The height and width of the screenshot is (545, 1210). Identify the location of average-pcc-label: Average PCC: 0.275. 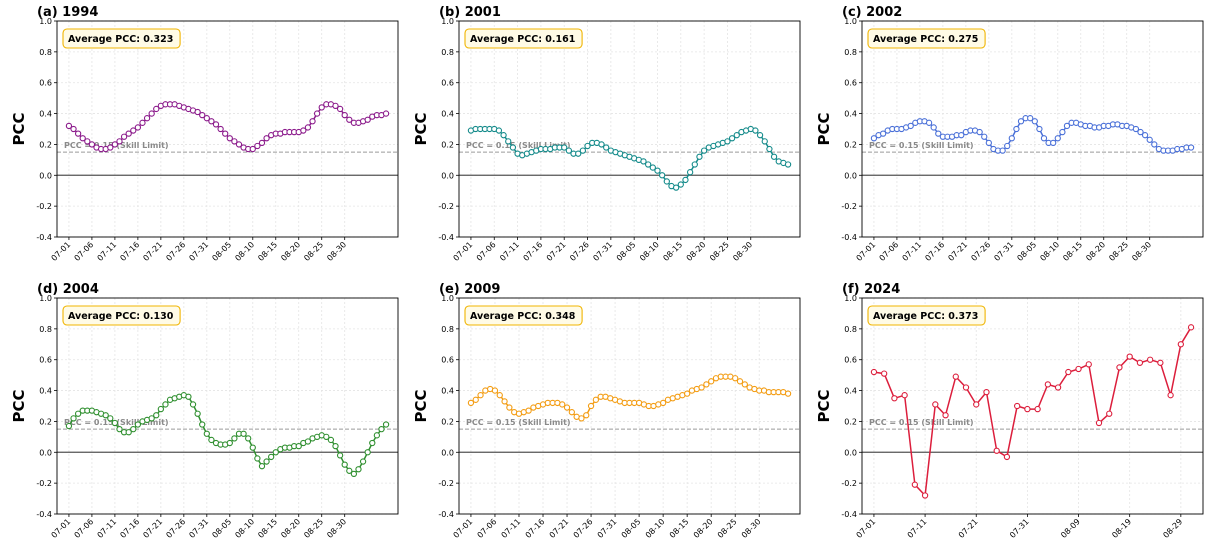
(925, 39).